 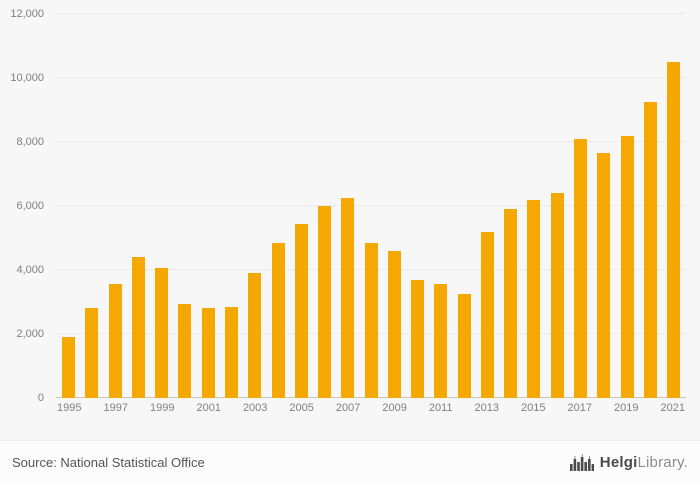 I want to click on bar-1995, so click(x=69, y=367).